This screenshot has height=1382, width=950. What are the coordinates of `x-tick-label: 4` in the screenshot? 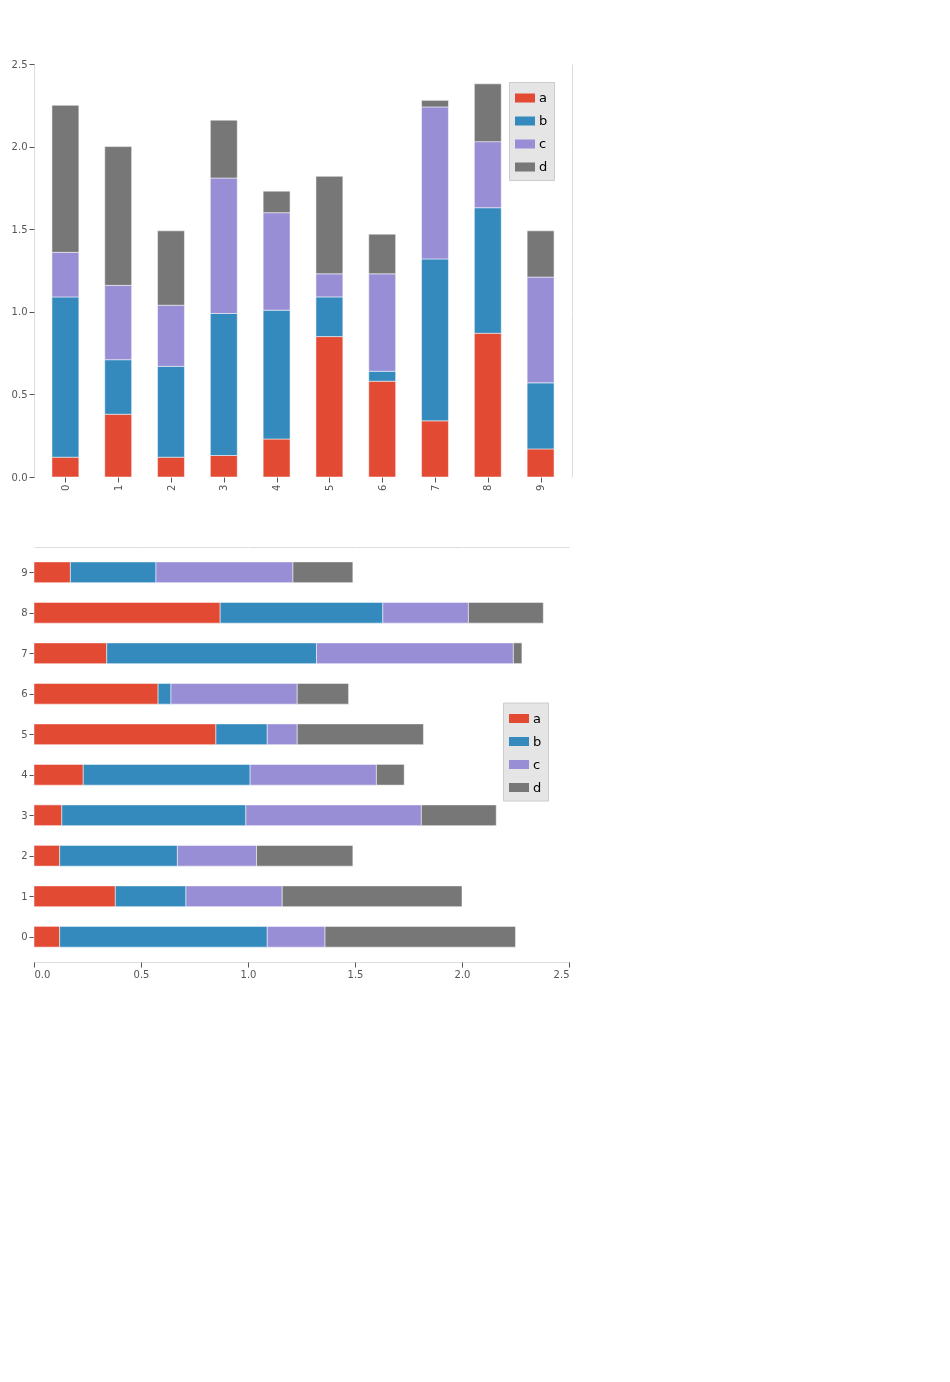 It's located at (277, 487).